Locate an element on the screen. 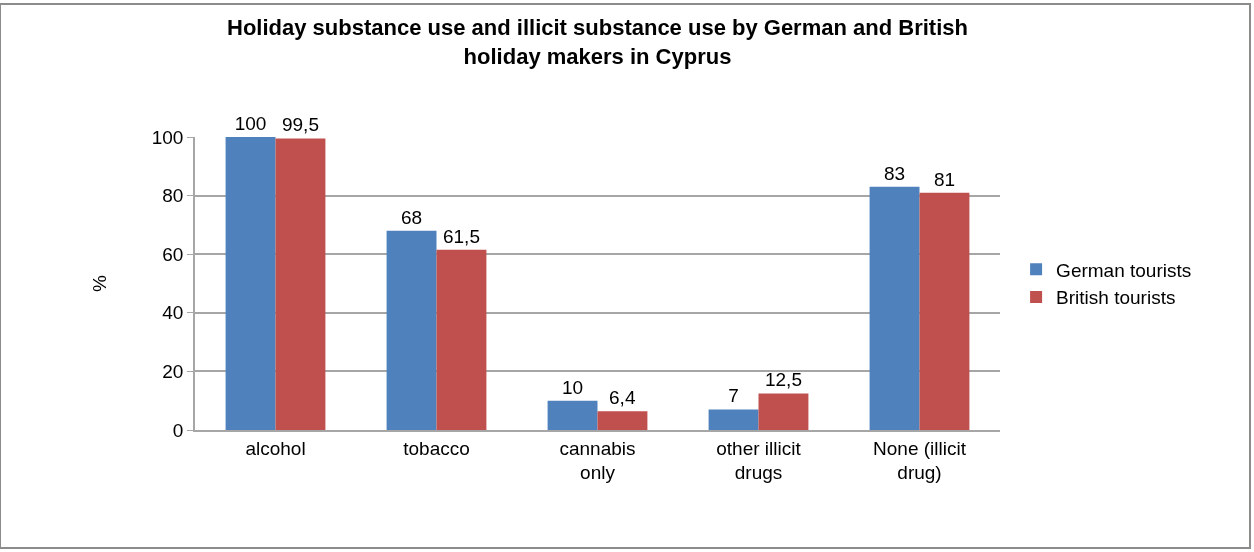 The height and width of the screenshot is (552, 1254). x-tick-label: cannabis only is located at coordinates (597, 460).